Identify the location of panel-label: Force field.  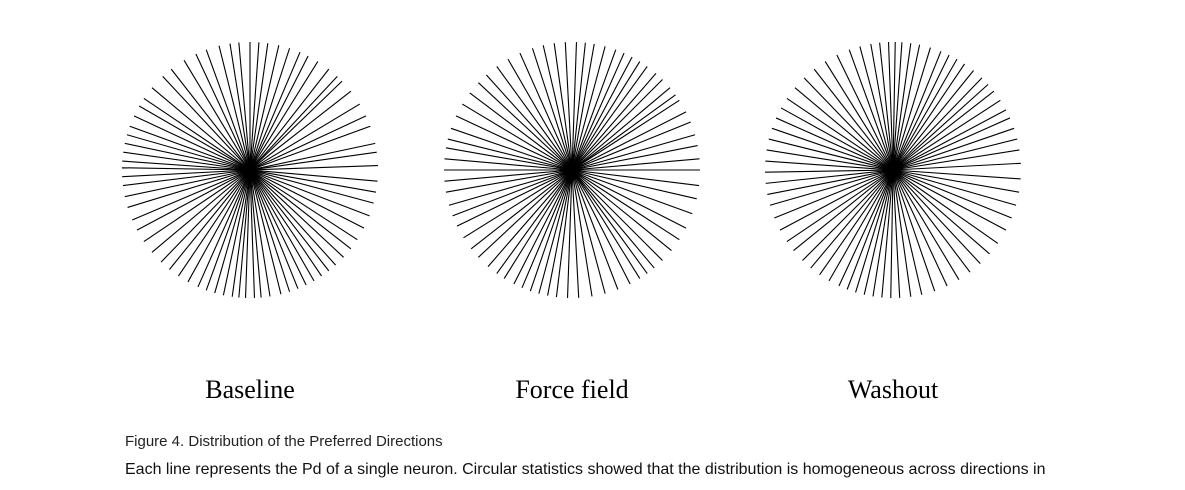
(571, 389).